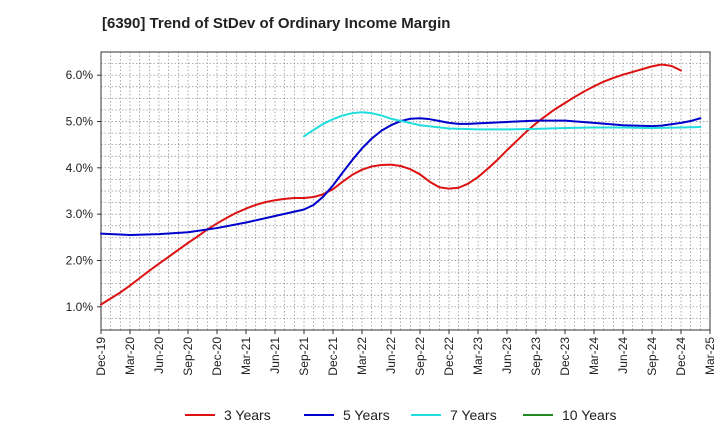 The height and width of the screenshot is (440, 720). I want to click on x-tick-label: Jun-24, so click(623, 355).